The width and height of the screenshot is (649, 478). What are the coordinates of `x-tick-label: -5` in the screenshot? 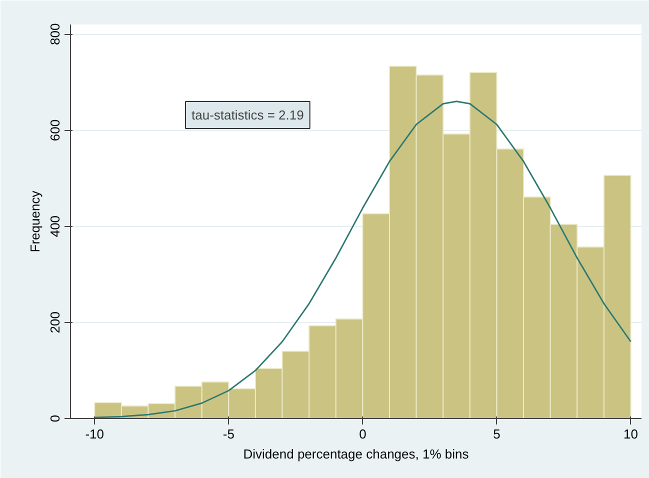 It's located at (228, 434).